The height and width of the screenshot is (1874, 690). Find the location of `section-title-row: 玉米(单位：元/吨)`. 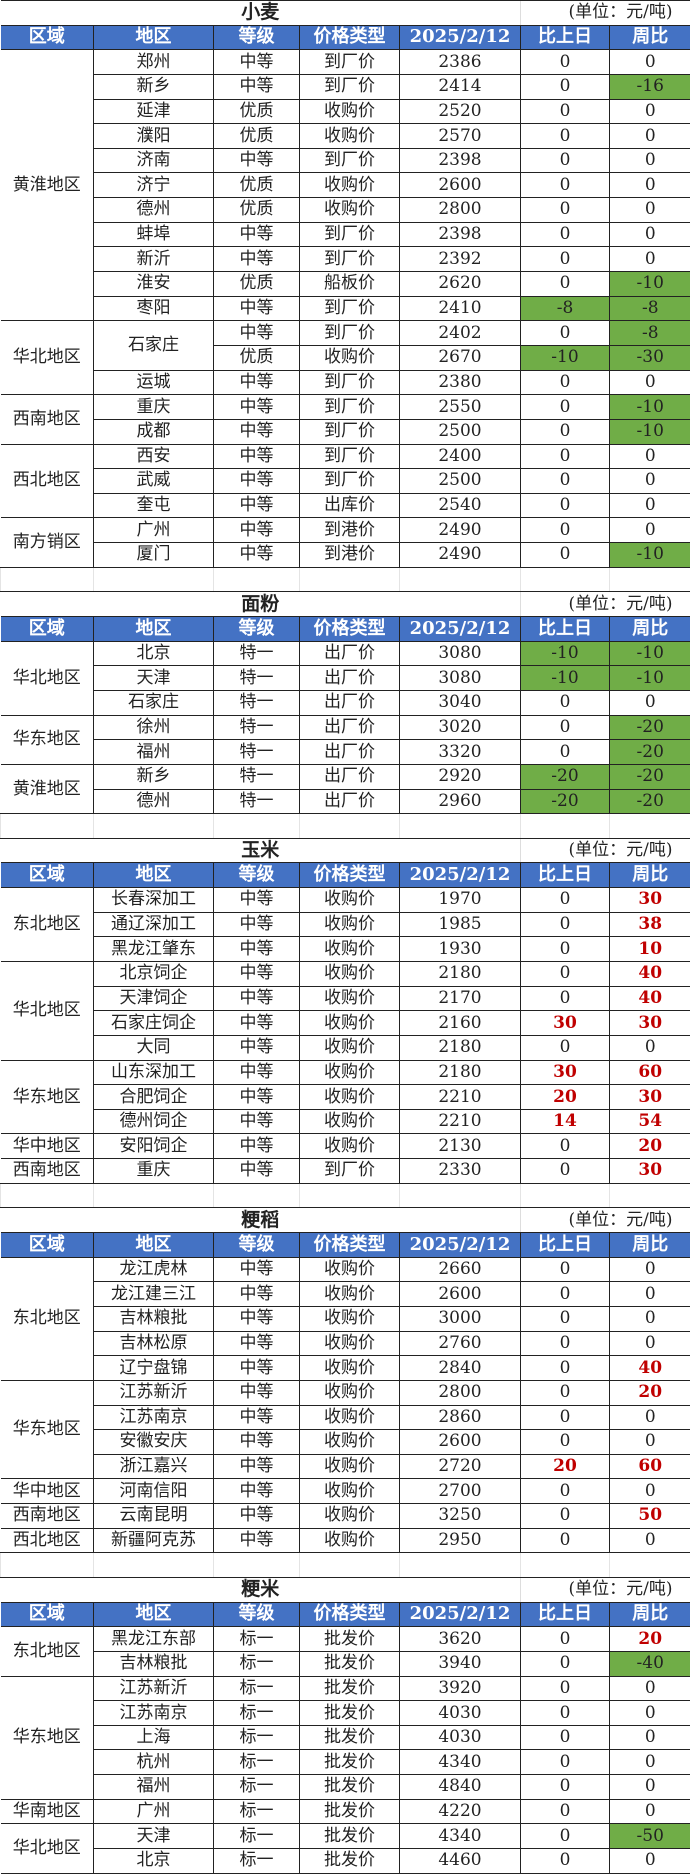

section-title-row: 玉米(单位：元/吨) is located at coordinates (345, 850).